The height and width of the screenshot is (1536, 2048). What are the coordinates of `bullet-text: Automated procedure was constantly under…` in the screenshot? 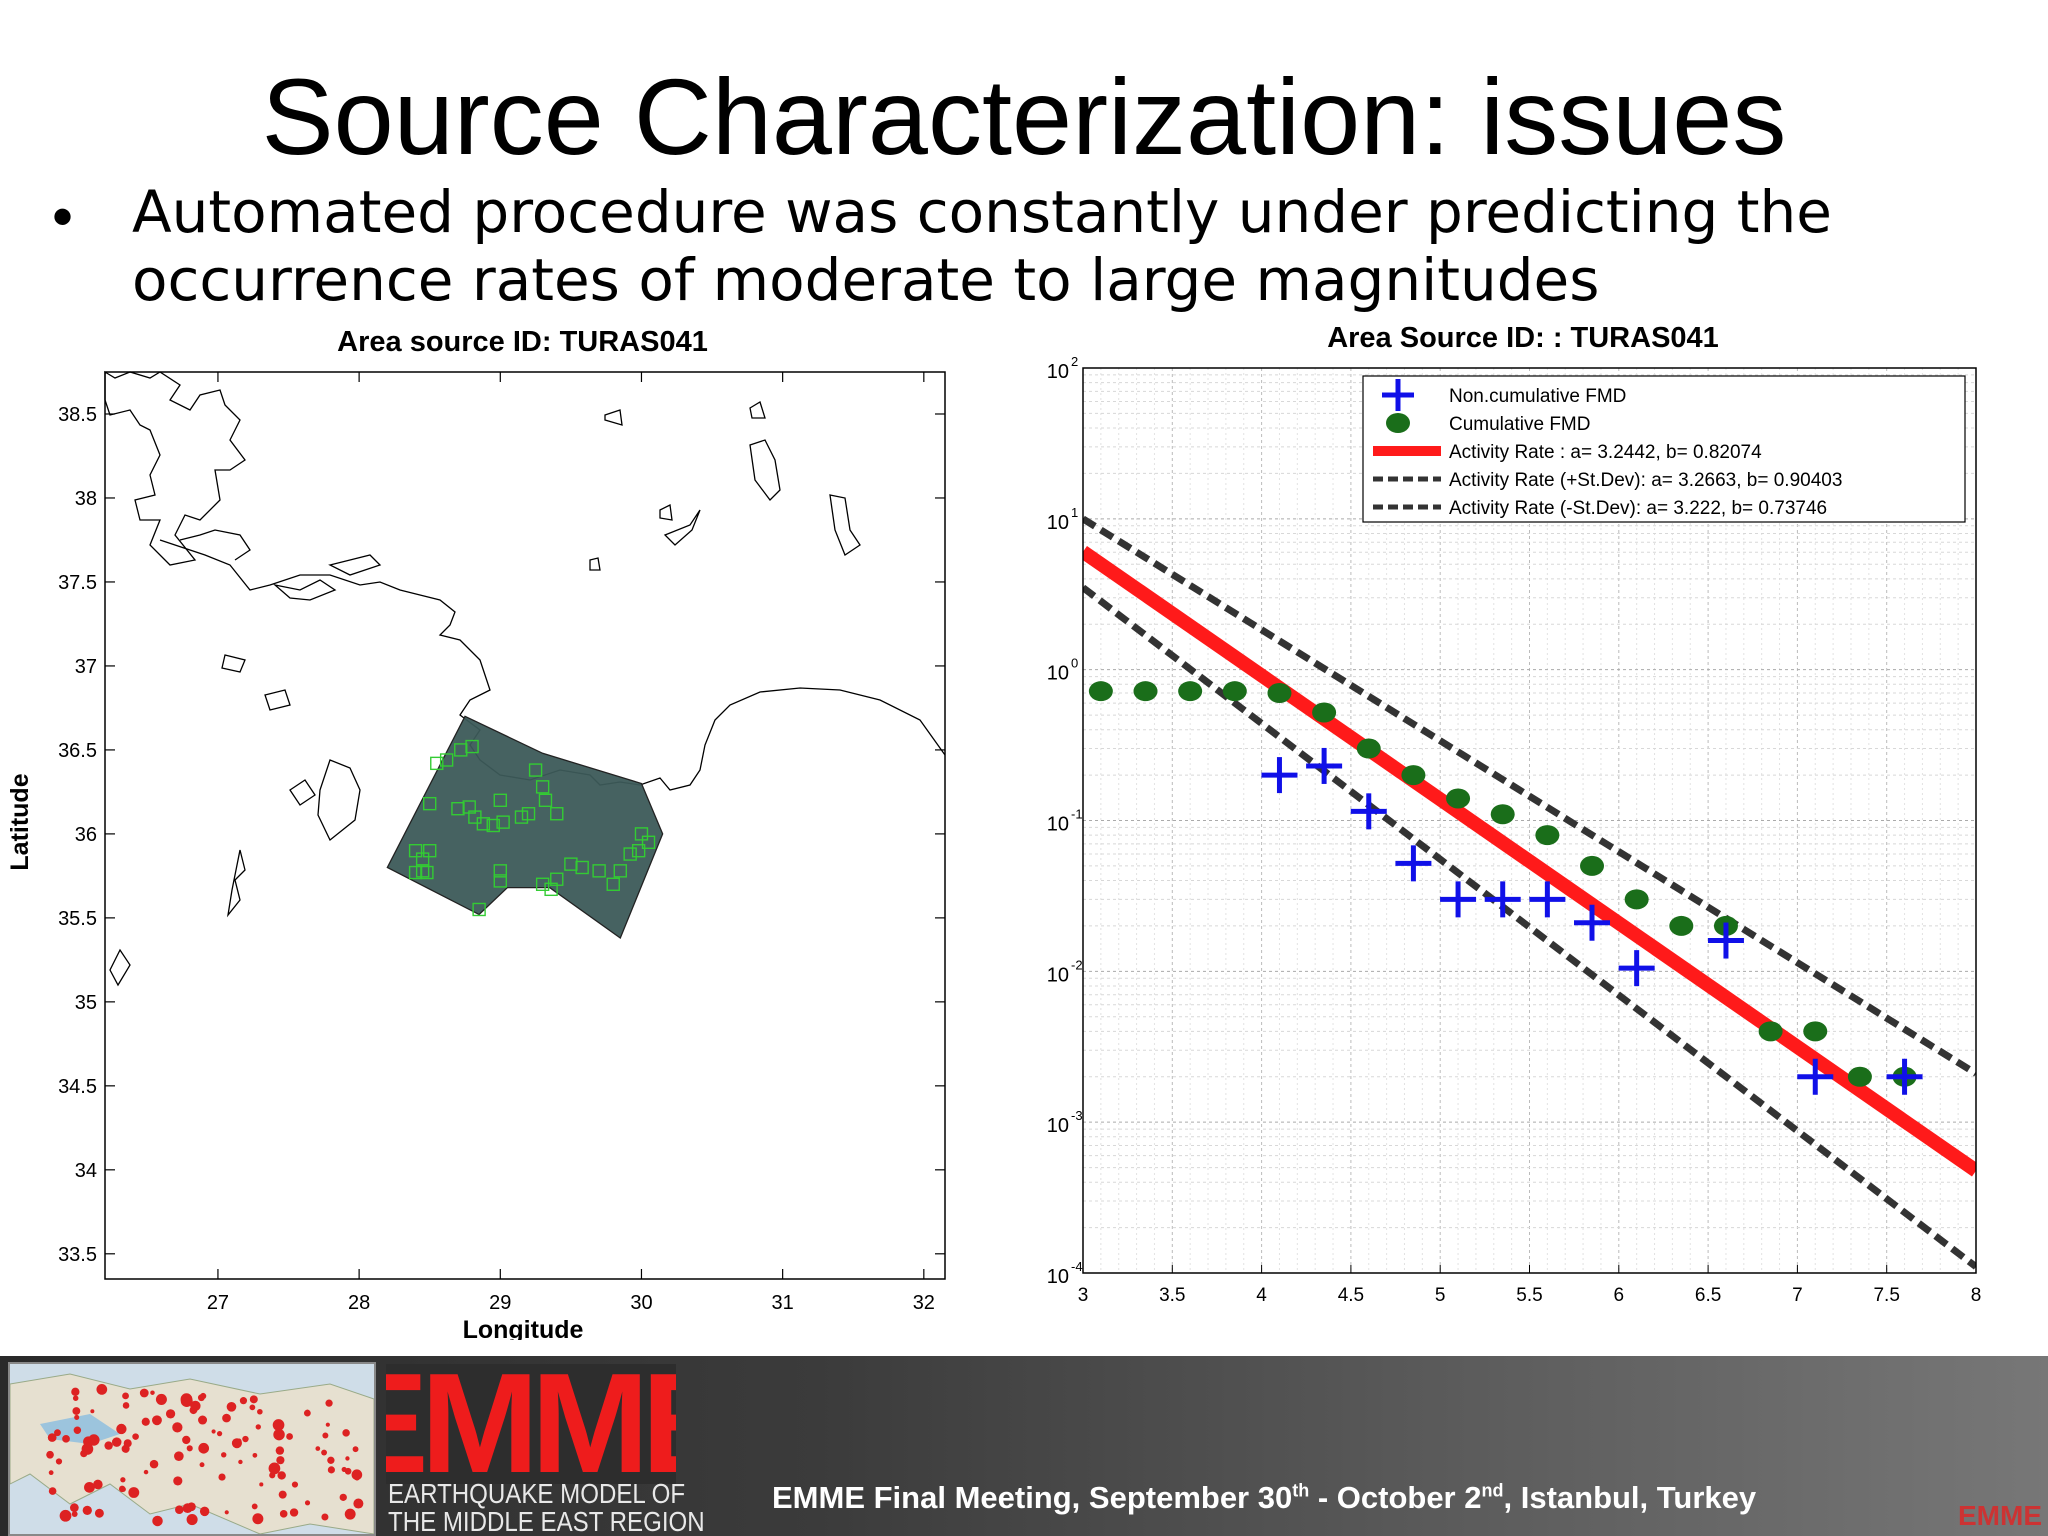 It's located at (982, 246).